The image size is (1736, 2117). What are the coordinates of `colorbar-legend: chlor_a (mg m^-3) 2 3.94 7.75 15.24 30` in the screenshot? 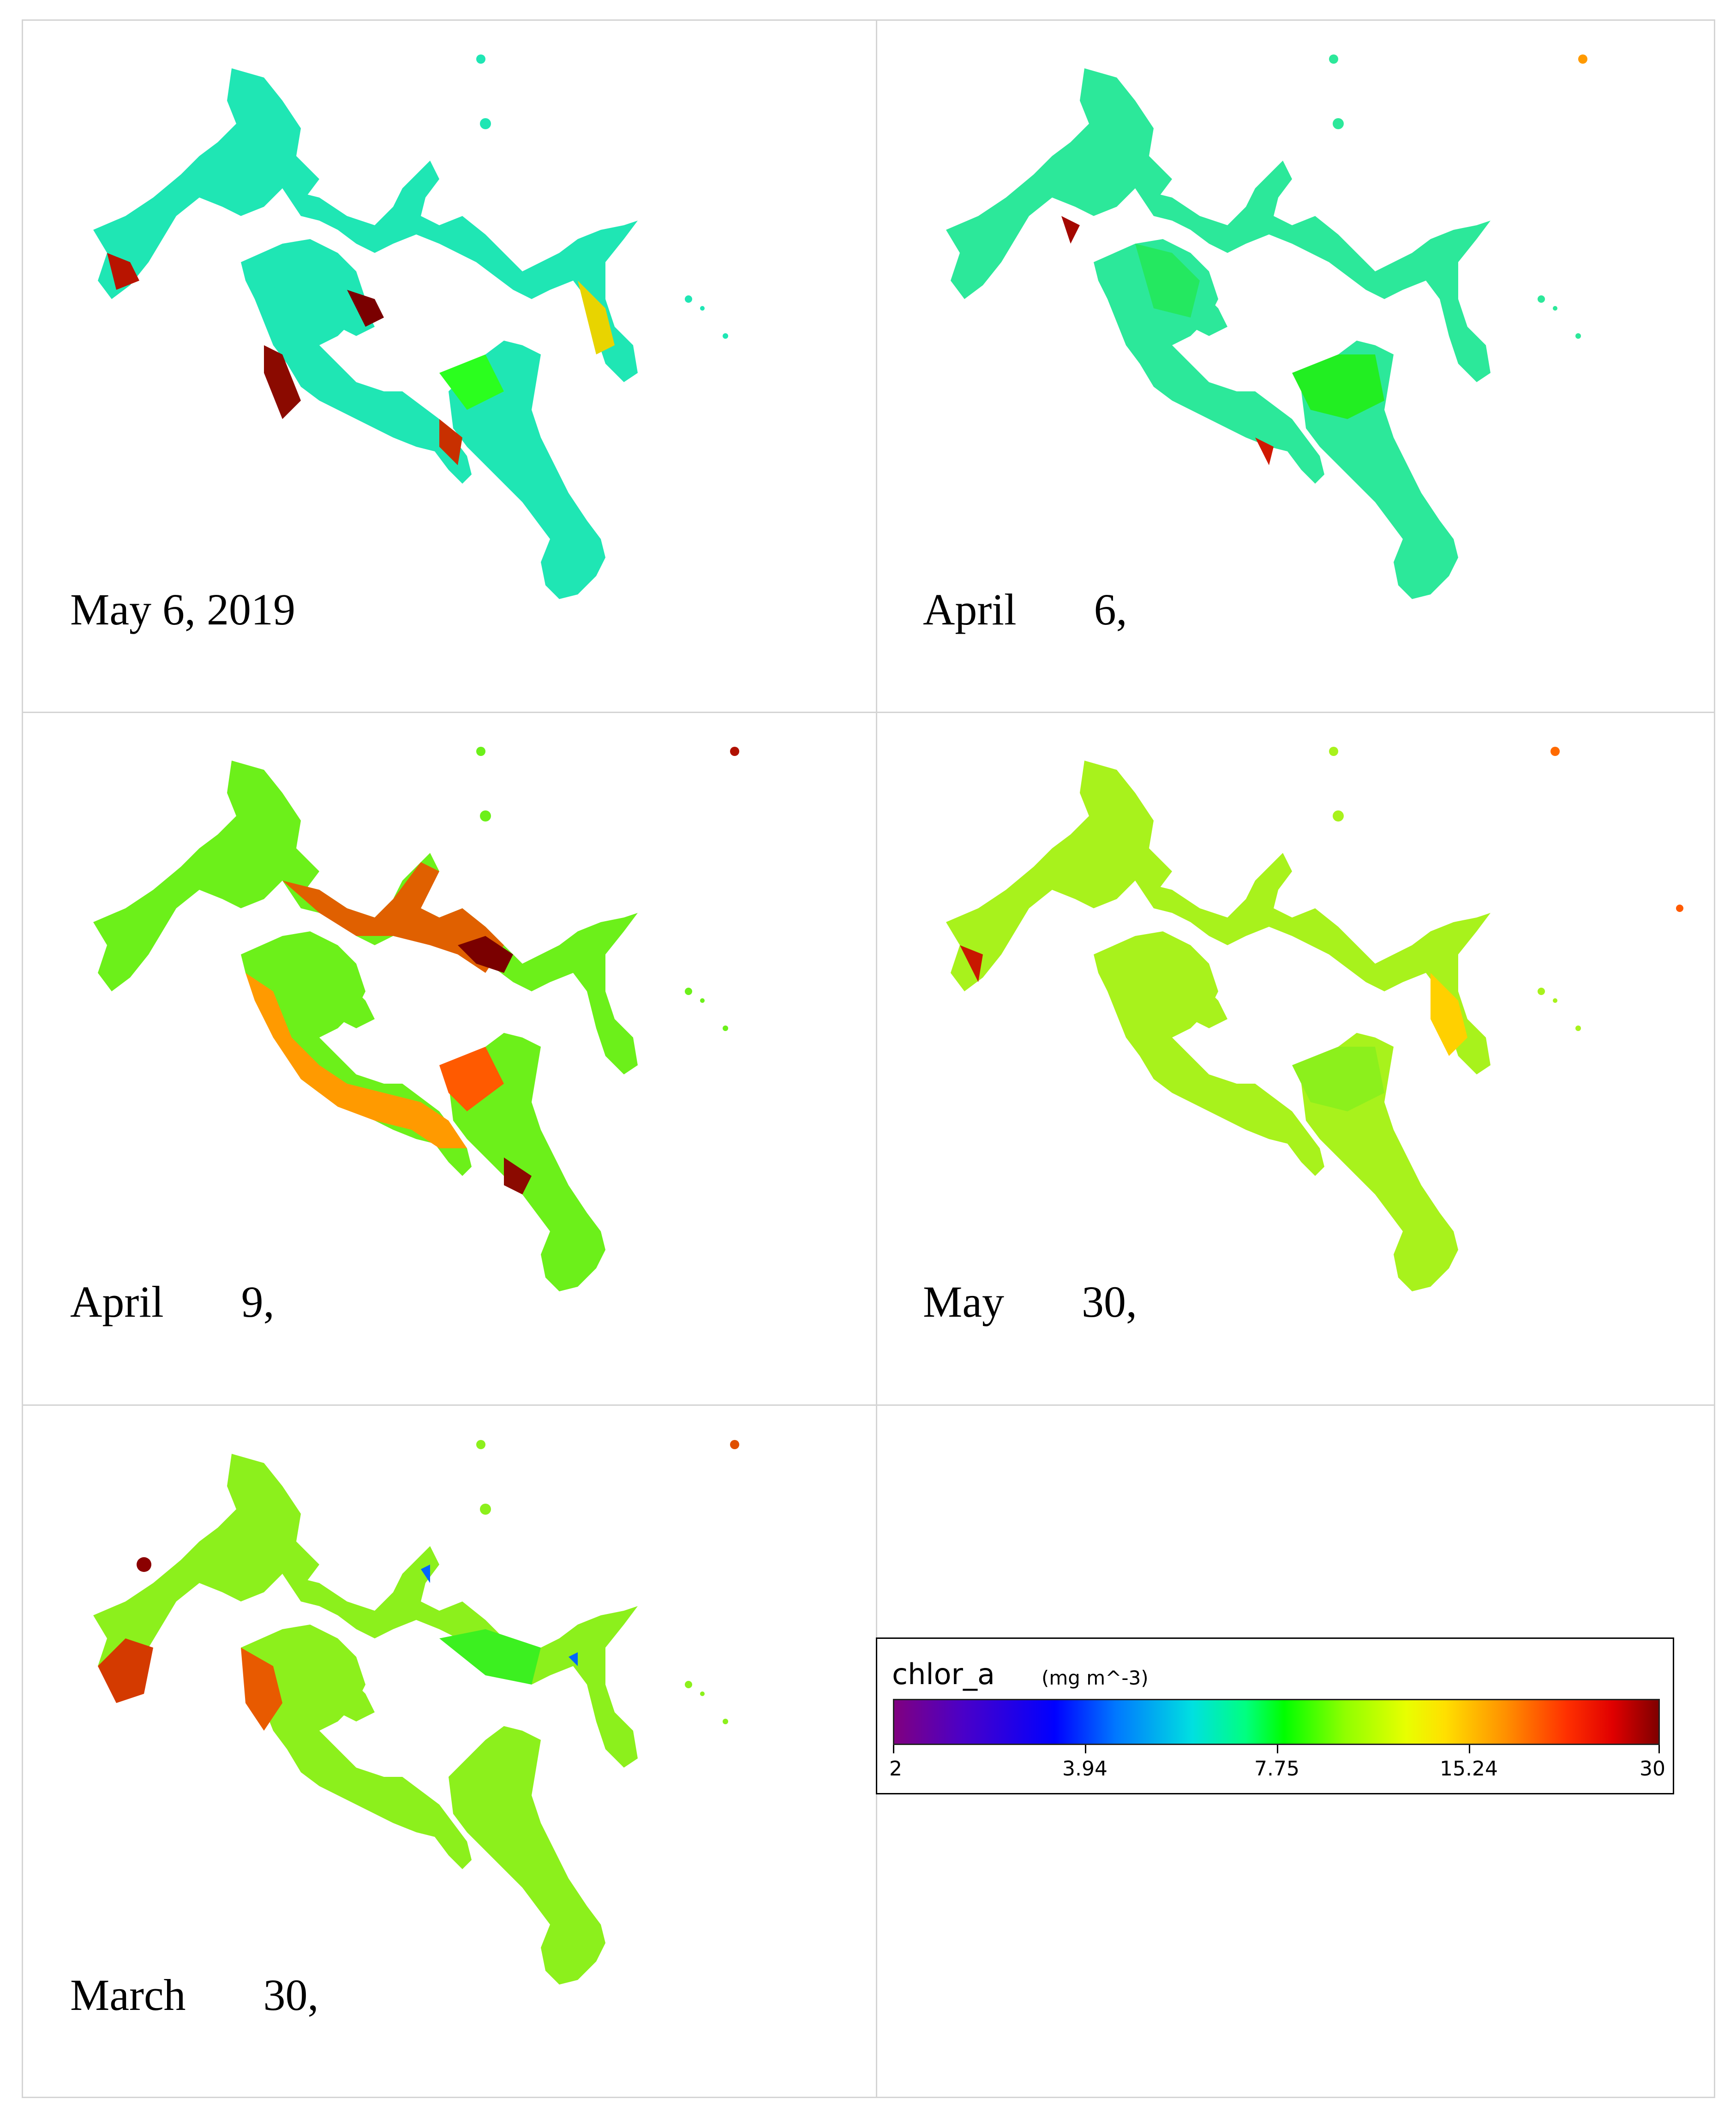 It's located at (1275, 1715).